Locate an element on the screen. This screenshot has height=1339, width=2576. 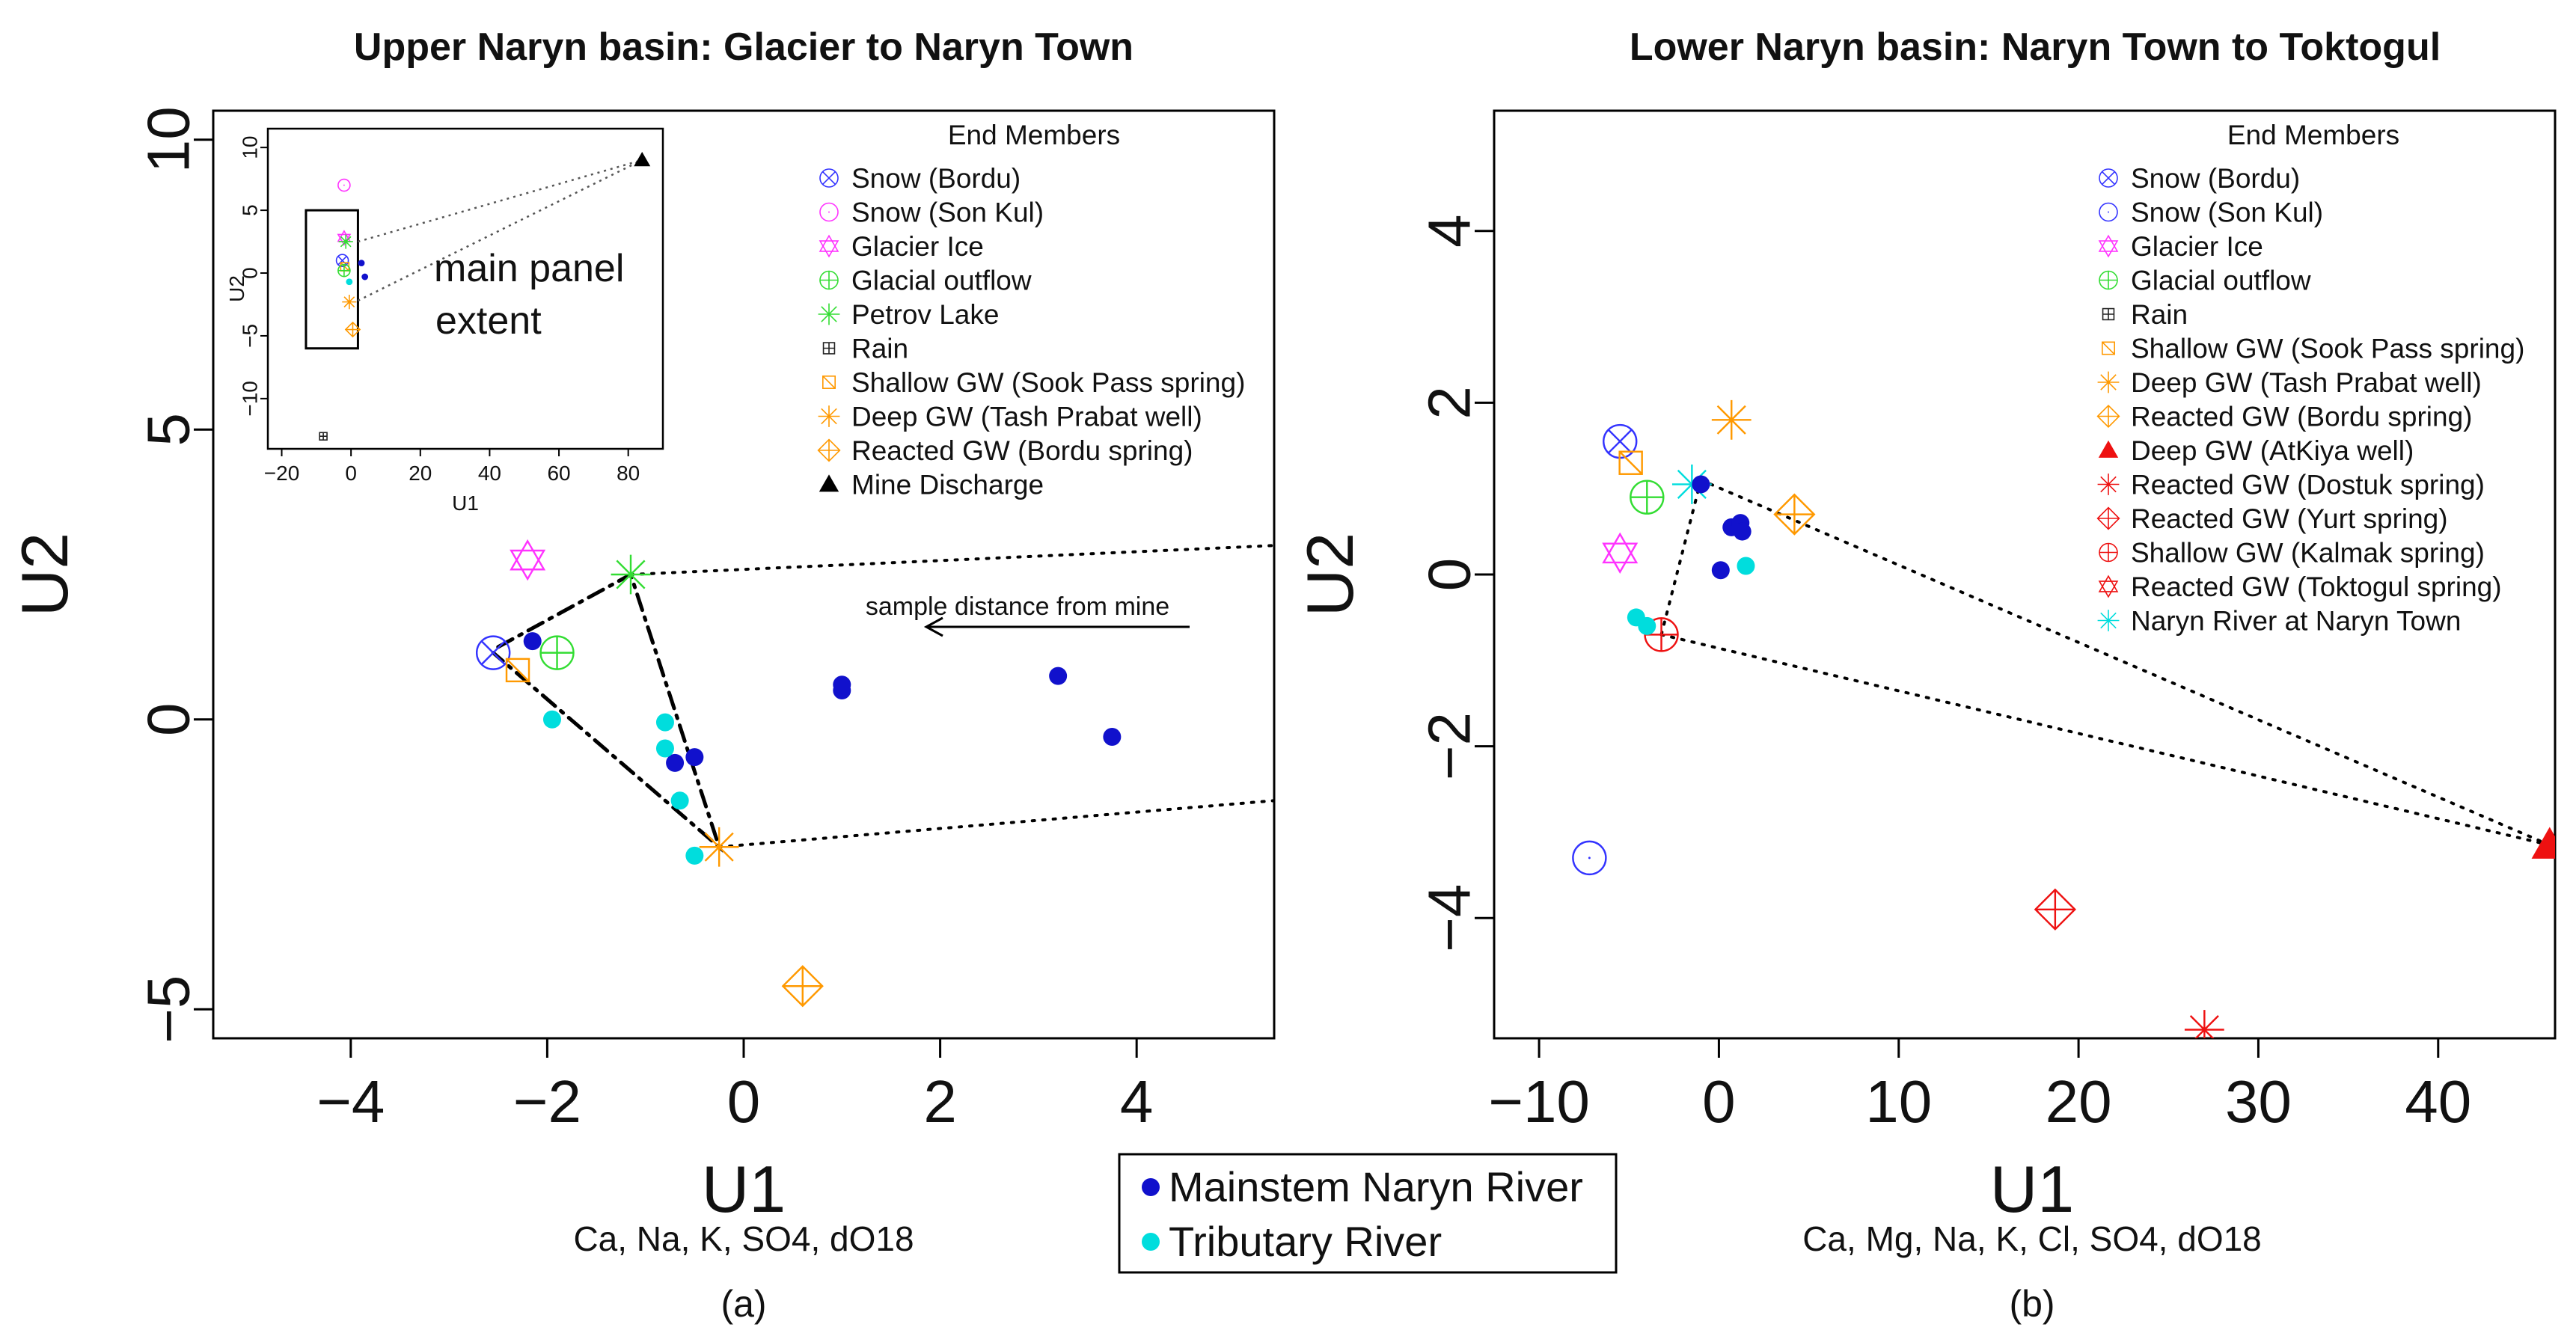
panel-b-label: (b) is located at coordinates (2032, 1304).